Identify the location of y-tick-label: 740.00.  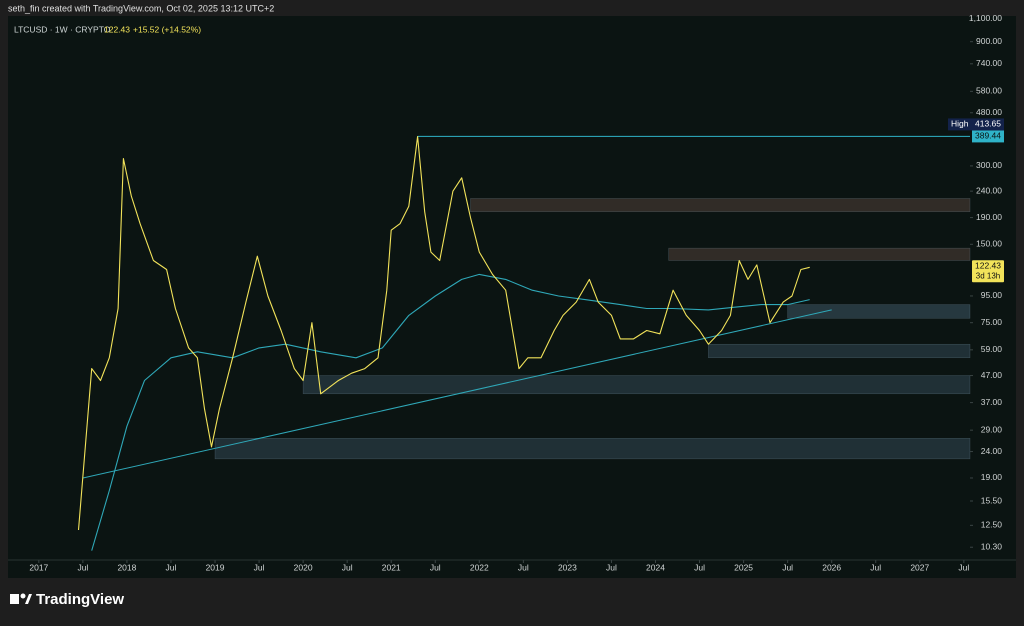
(989, 63).